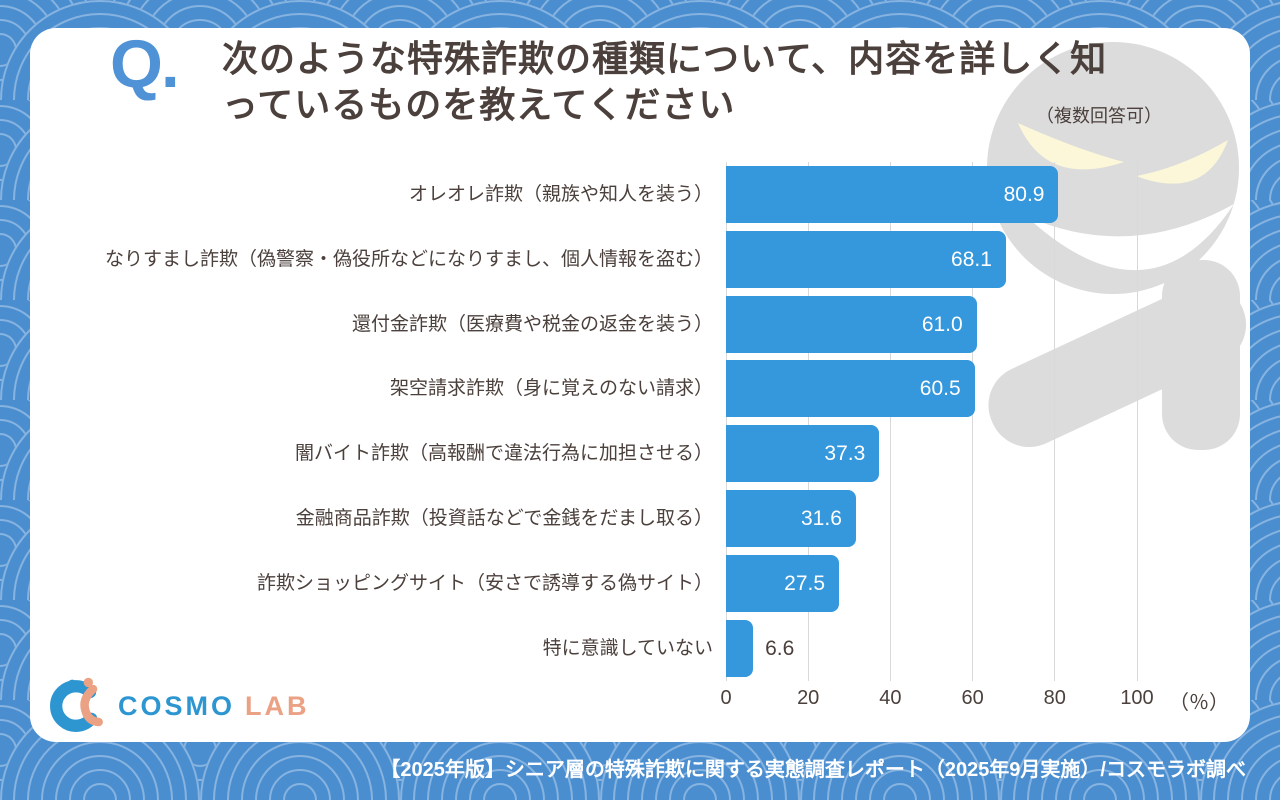 The width and height of the screenshot is (1280, 800). What do you see at coordinates (780, 648) in the screenshot?
I see `value-label: 6.6` at bounding box center [780, 648].